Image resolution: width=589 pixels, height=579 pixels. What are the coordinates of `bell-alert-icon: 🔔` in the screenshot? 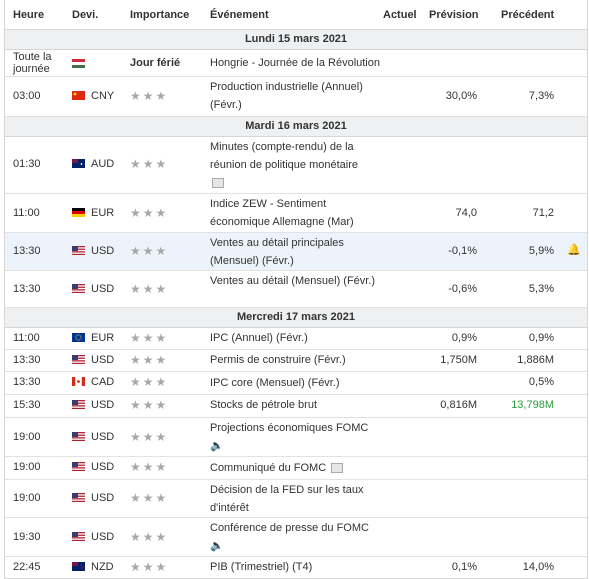 It's located at (574, 250).